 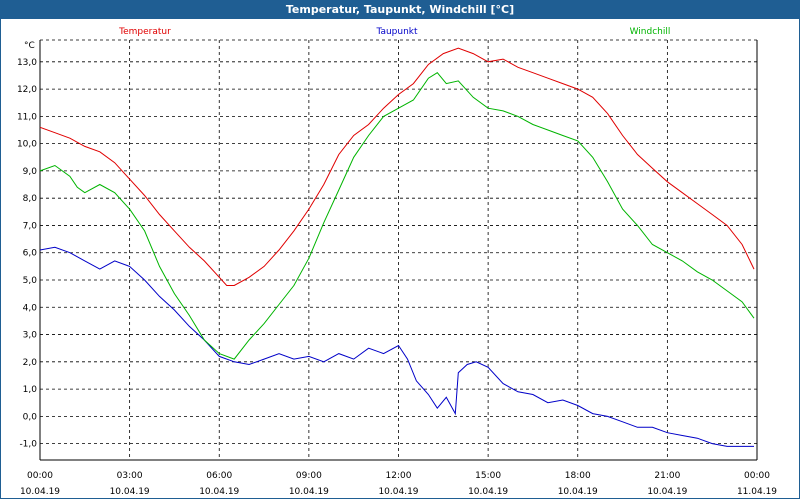 What do you see at coordinates (144, 32) in the screenshot?
I see `legend-temperatur: Temperatur` at bounding box center [144, 32].